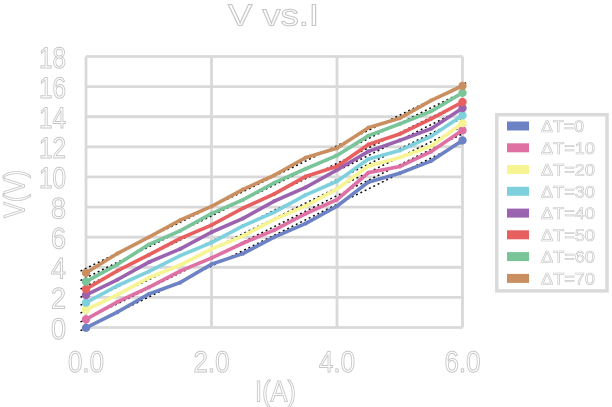 This screenshot has height=407, width=612. I want to click on svg-text: 4, so click(58, 269).